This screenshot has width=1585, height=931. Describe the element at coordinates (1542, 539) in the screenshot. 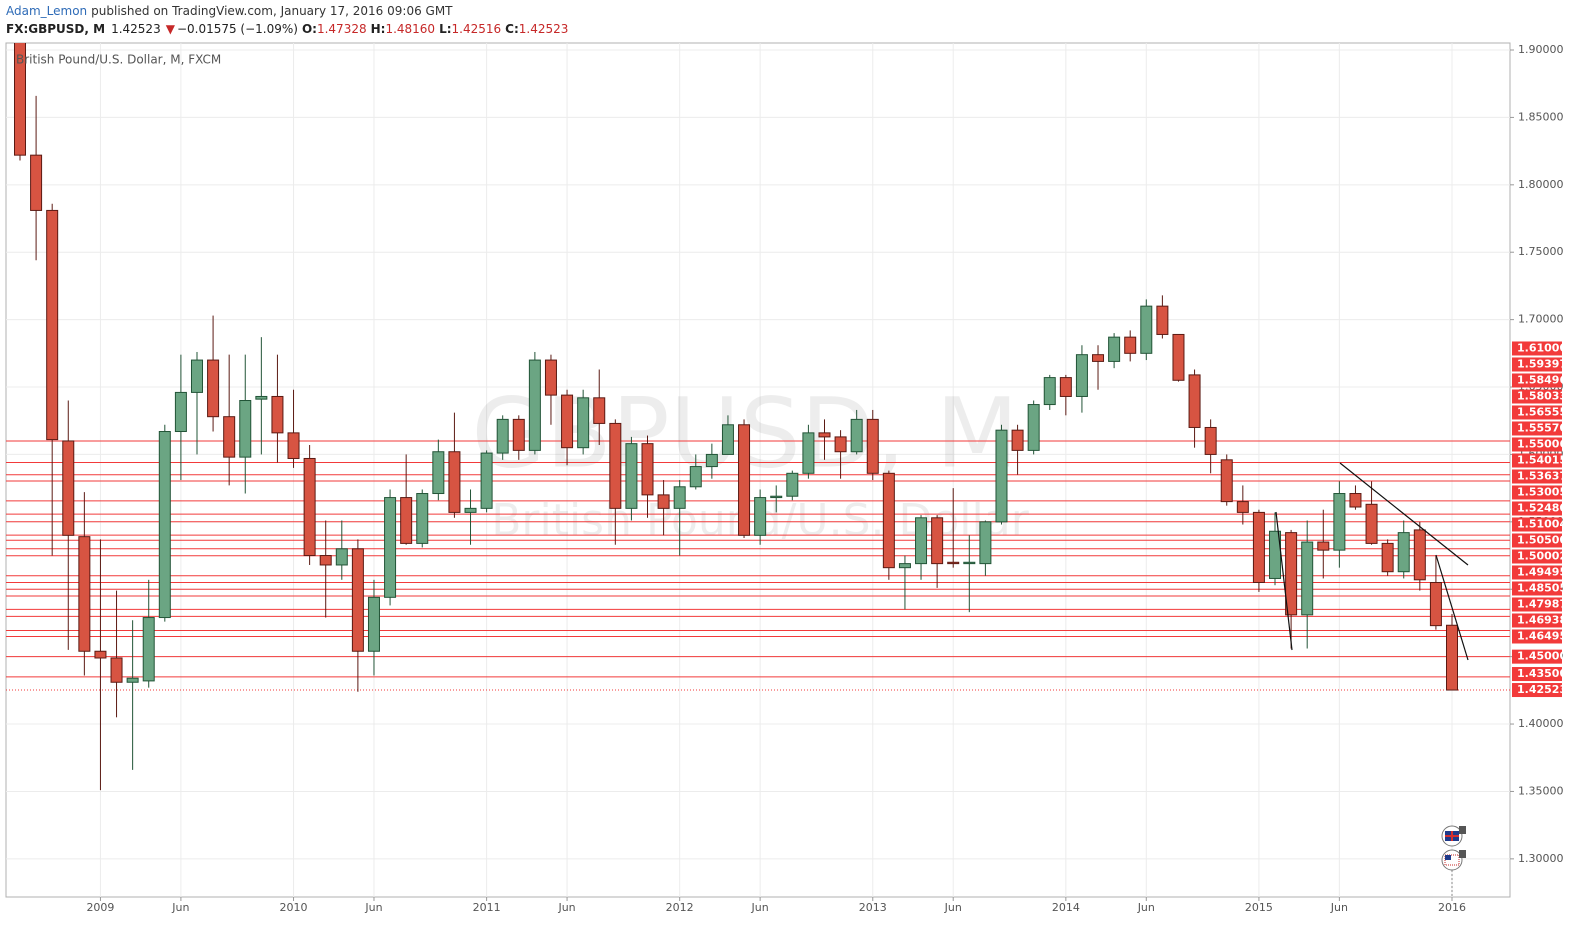

I see `level-label: 1.50500` at that location.